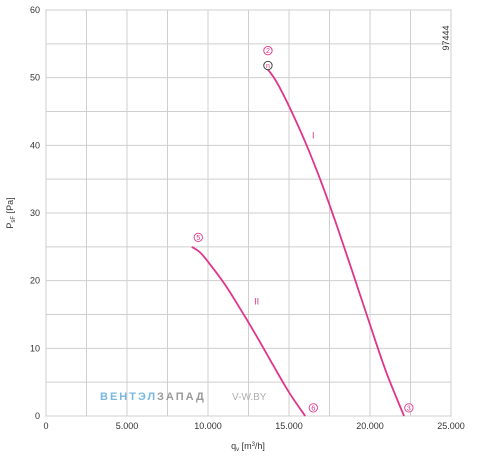  I want to click on point-marker-label: 6, so click(313, 408).